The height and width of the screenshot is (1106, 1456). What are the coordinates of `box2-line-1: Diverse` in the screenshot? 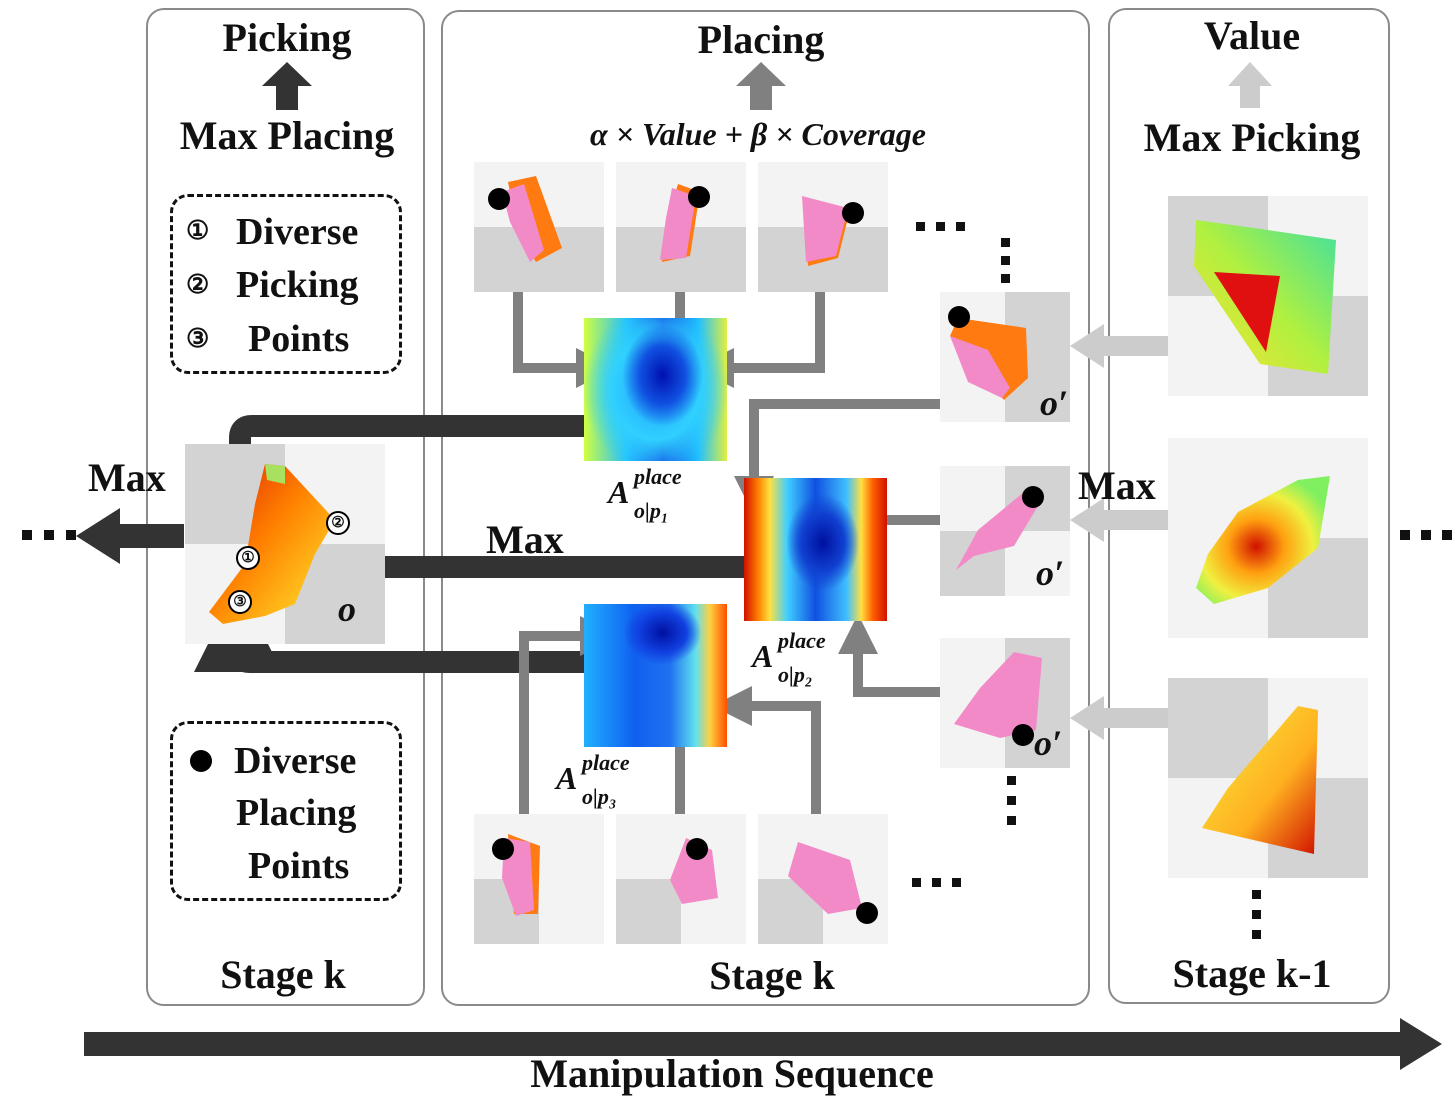 It's located at (295, 761).